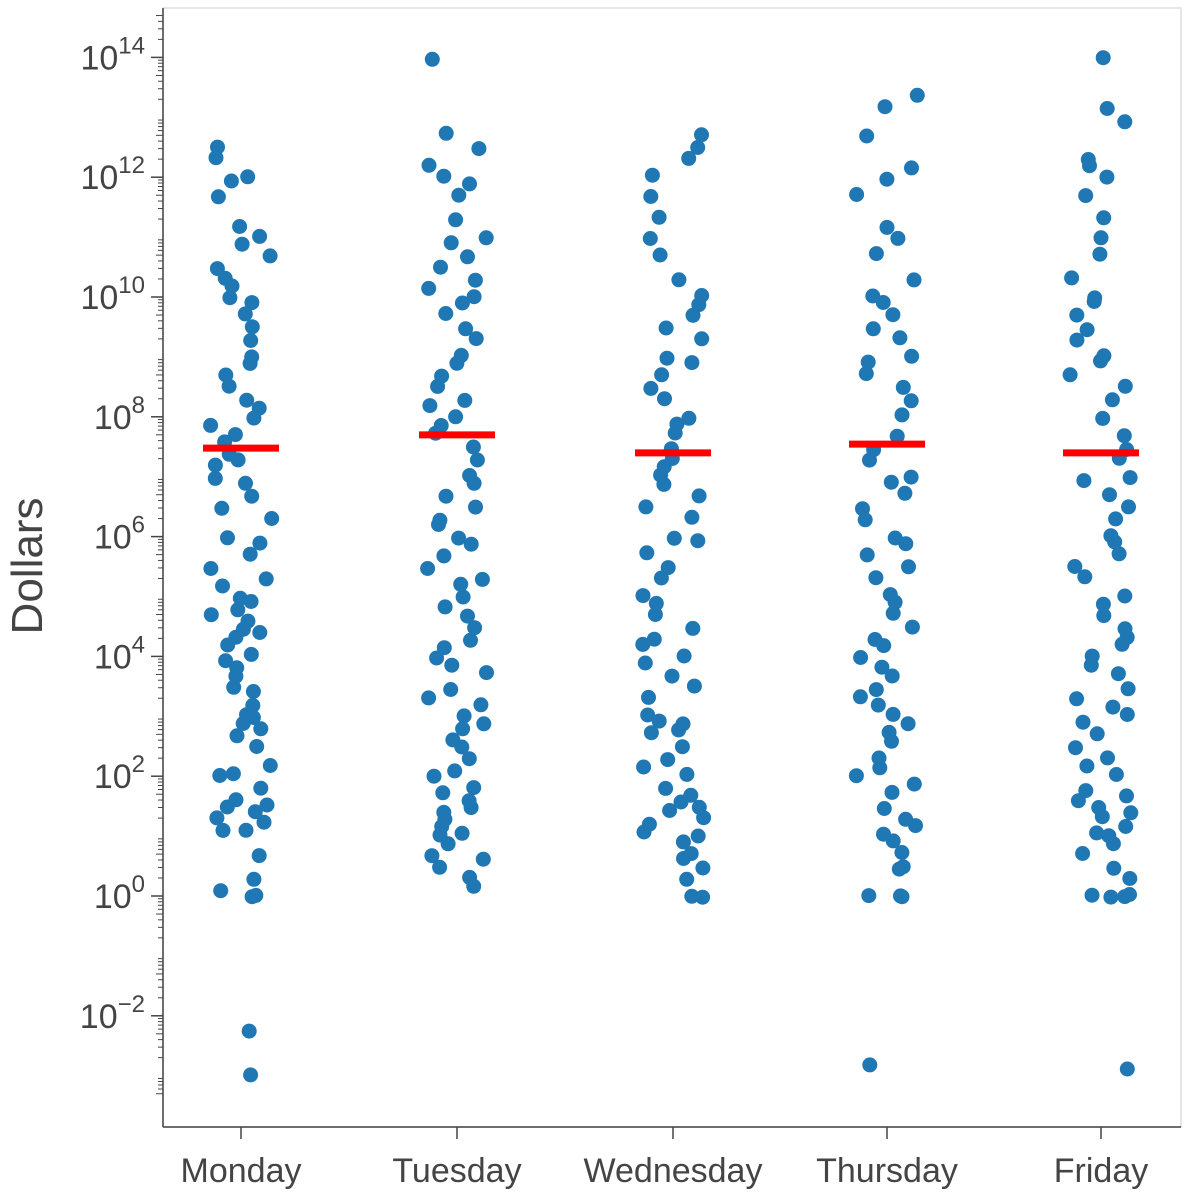 The image size is (1186, 1194). What do you see at coordinates (119, 773) in the screenshot?
I see `y-tick-label: 102` at bounding box center [119, 773].